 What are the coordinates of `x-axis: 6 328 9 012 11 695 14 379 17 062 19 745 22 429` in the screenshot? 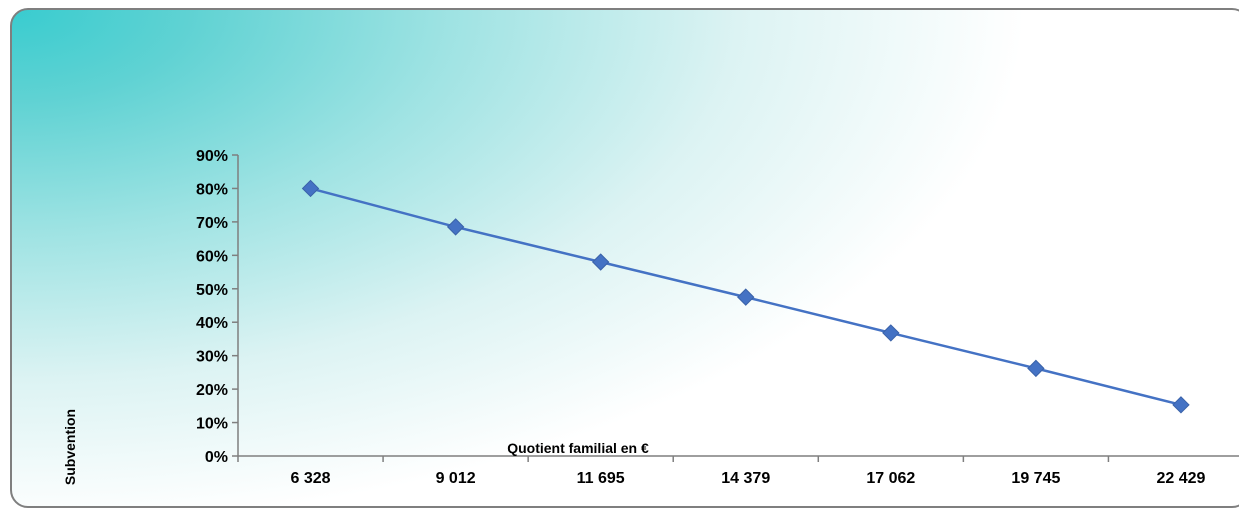 It's located at (738, 471).